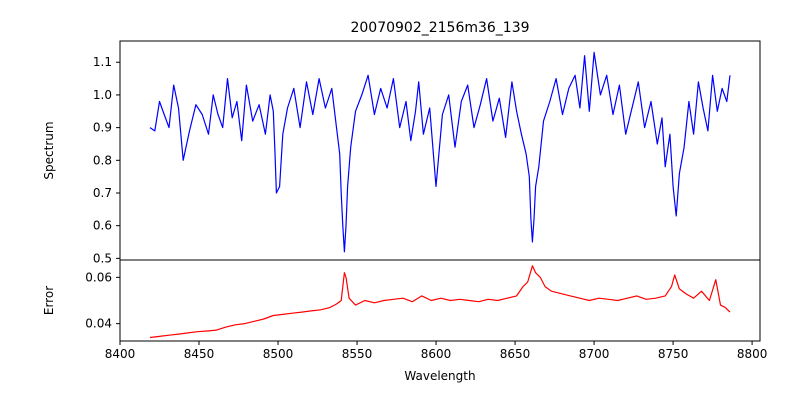 This screenshot has height=400, width=800. Describe the element at coordinates (102, 160) in the screenshot. I see `spectrum-y-tick-label: 0.8` at that location.